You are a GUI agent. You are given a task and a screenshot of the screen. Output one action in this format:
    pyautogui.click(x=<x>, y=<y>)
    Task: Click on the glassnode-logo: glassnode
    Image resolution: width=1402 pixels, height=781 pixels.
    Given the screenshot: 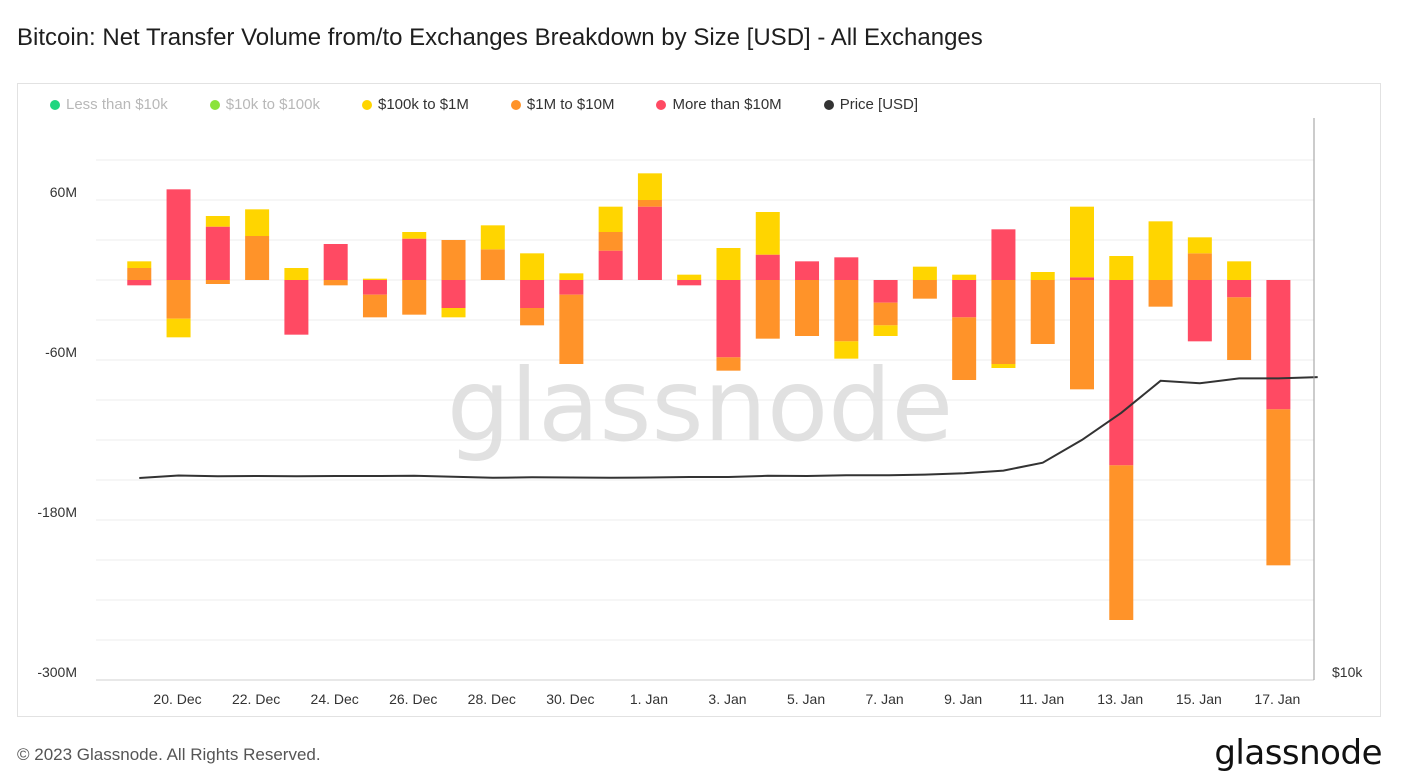 What is the action you would take?
    pyautogui.click(x=1298, y=753)
    